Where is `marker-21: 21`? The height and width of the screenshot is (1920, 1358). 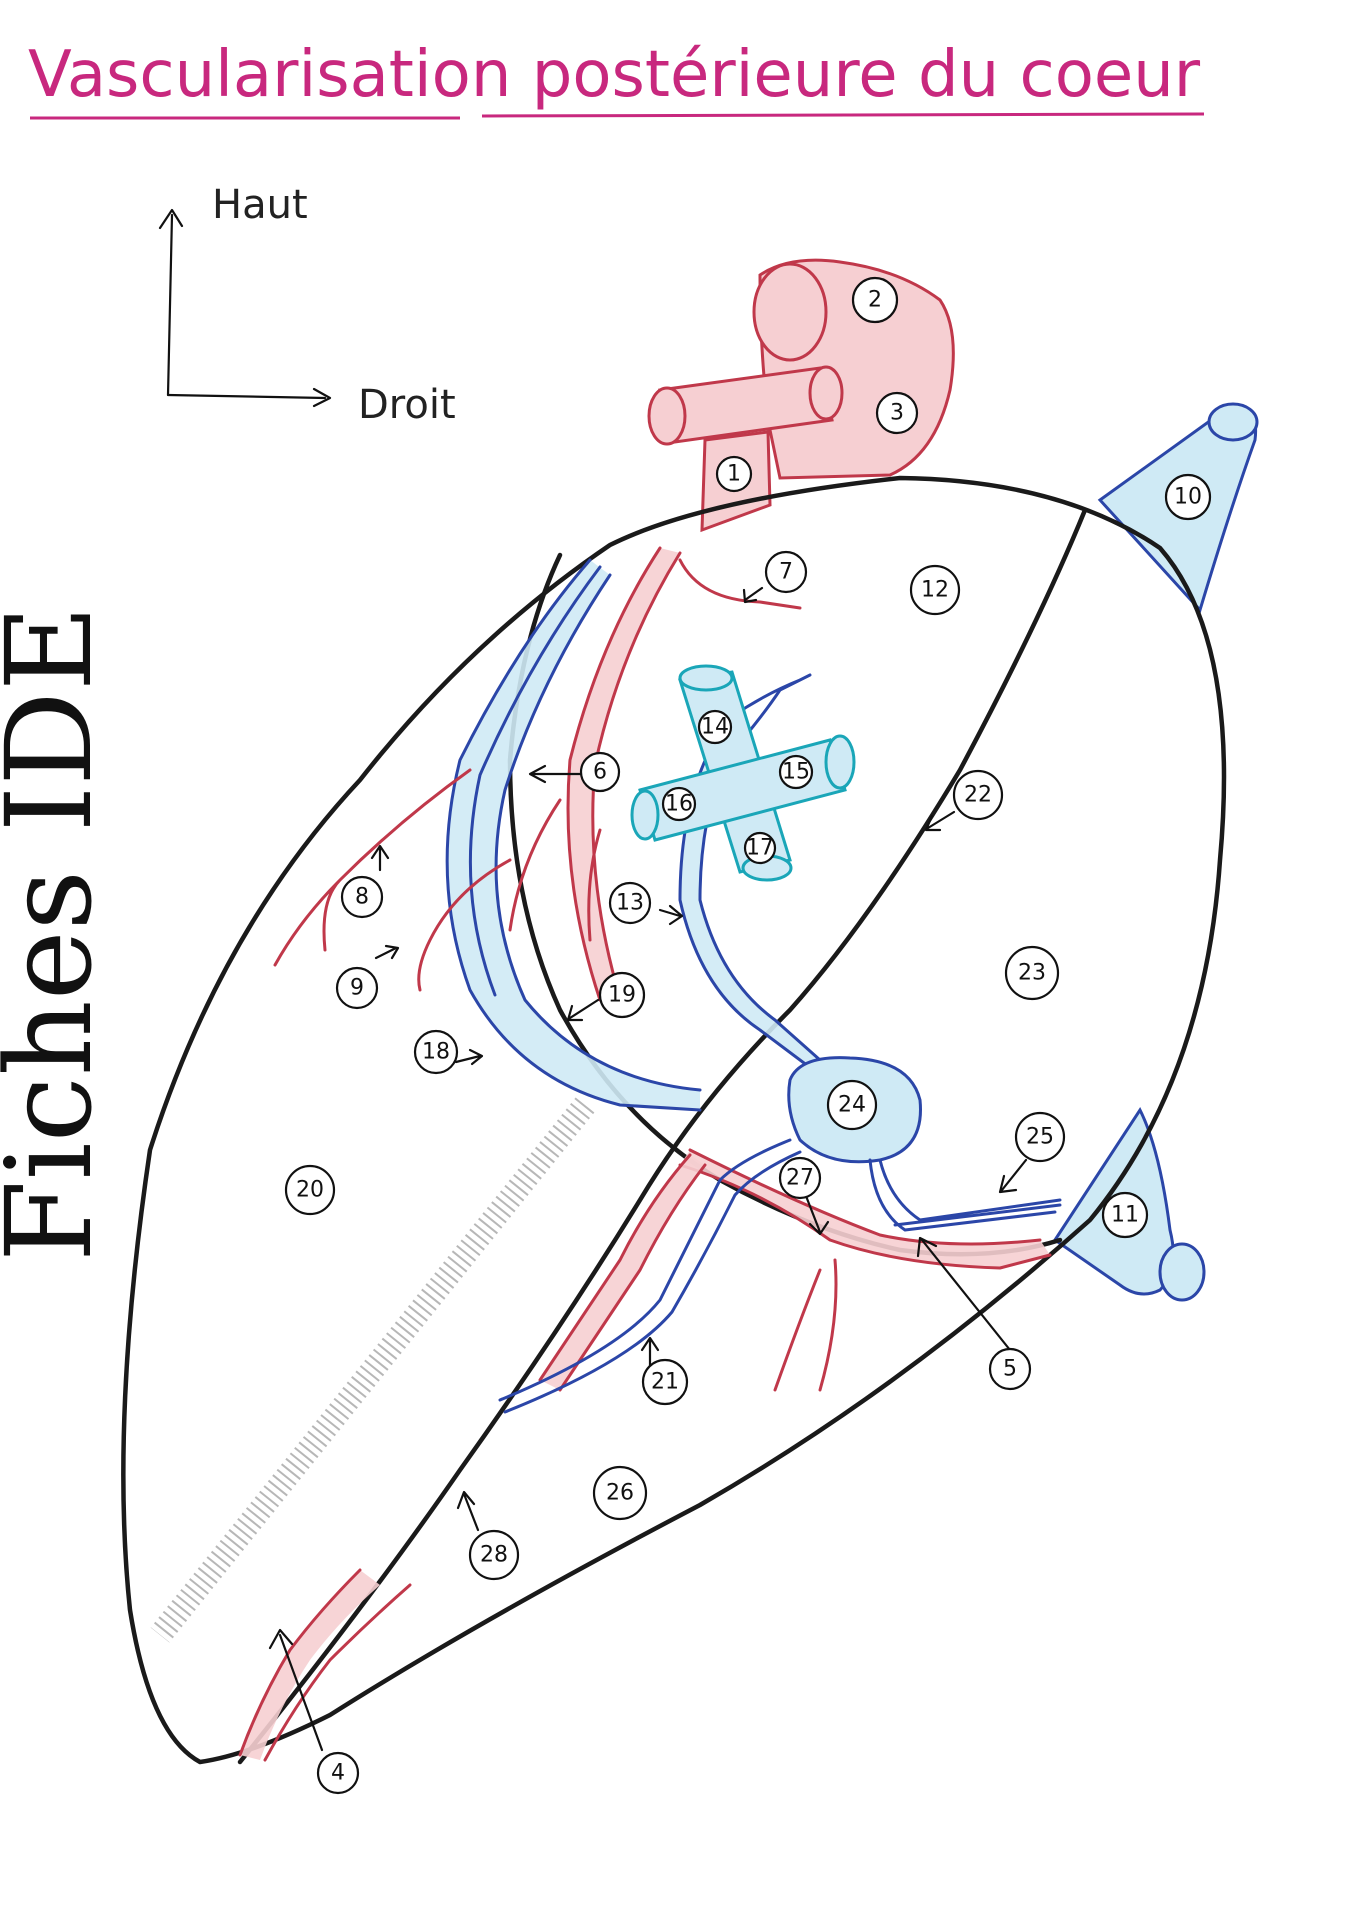 marker-21: 21 is located at coordinates (665, 1382).